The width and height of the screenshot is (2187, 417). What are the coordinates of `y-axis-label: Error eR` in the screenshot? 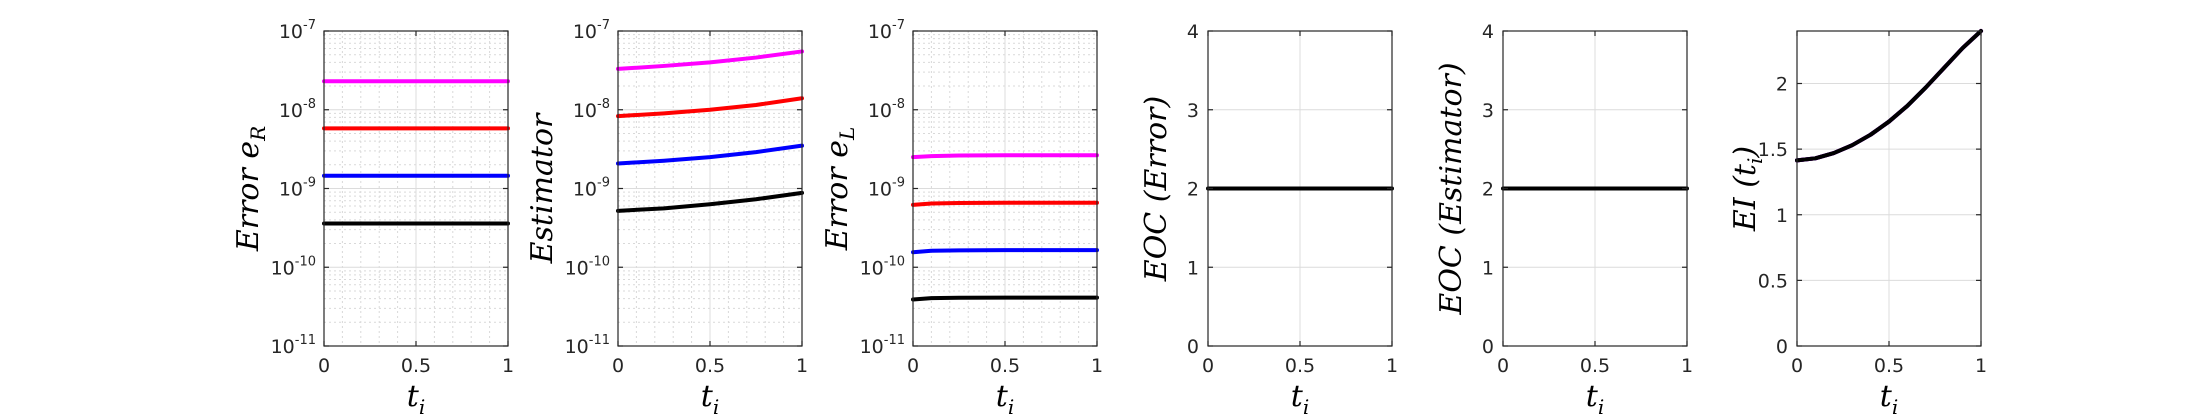 It's located at (250, 189).